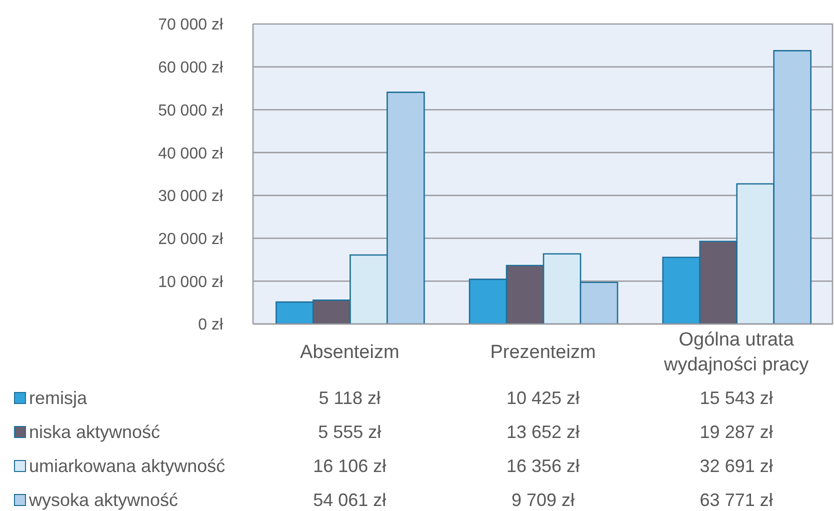 The width and height of the screenshot is (834, 511). Describe the element at coordinates (191, 197) in the screenshot. I see `y-tick-label: 30 000 zł` at that location.